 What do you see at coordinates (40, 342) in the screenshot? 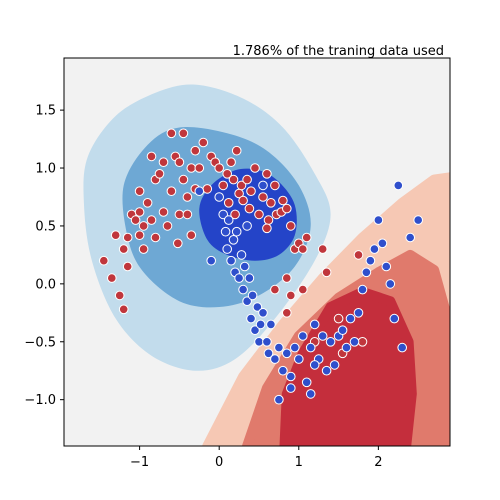
I see `y-tick-label: −0.5` at bounding box center [40, 342].